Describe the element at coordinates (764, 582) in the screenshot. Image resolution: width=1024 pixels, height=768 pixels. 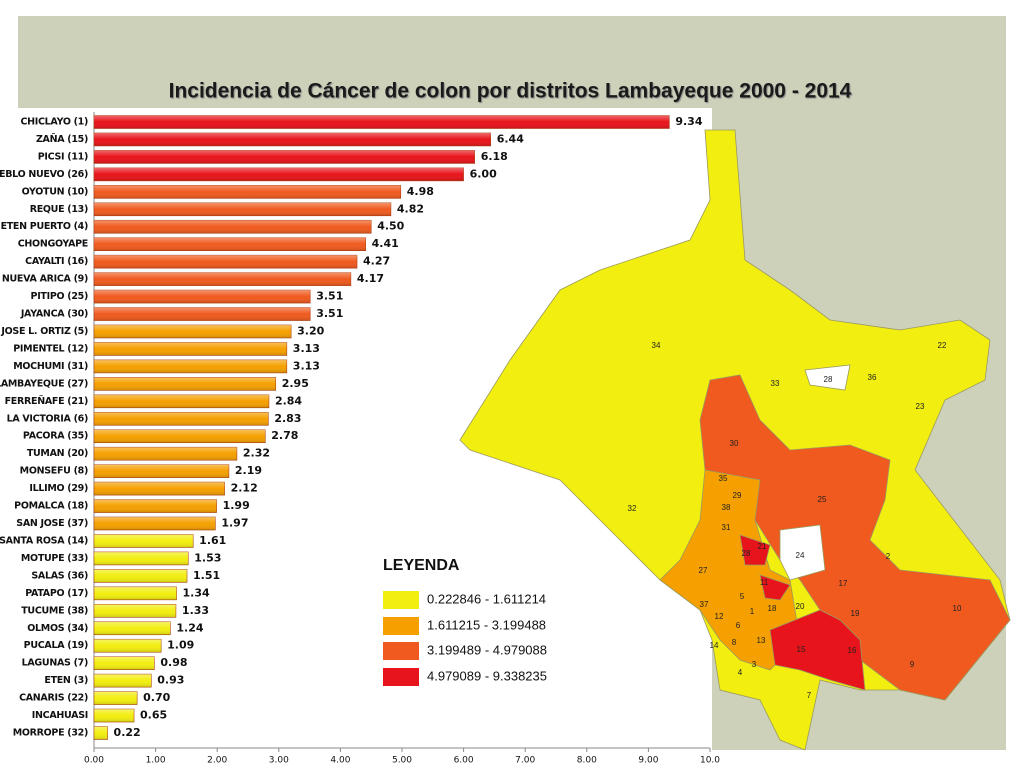
I see `map-label: 11` at that location.